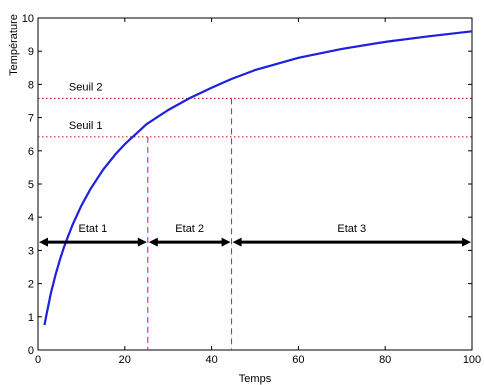 The image size is (484, 385). Describe the element at coordinates (125, 360) in the screenshot. I see `x-tick-label: 20` at that location.